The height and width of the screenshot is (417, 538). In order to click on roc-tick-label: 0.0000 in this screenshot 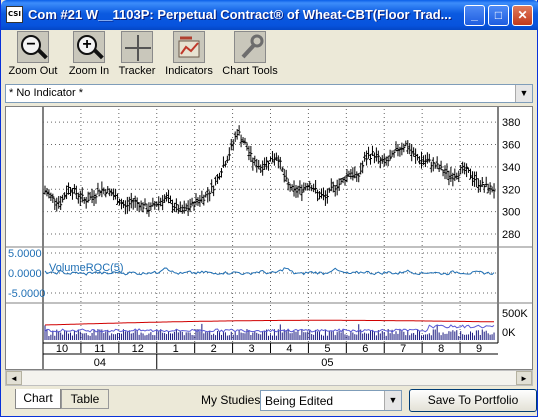, I will do `click(25, 274)`.